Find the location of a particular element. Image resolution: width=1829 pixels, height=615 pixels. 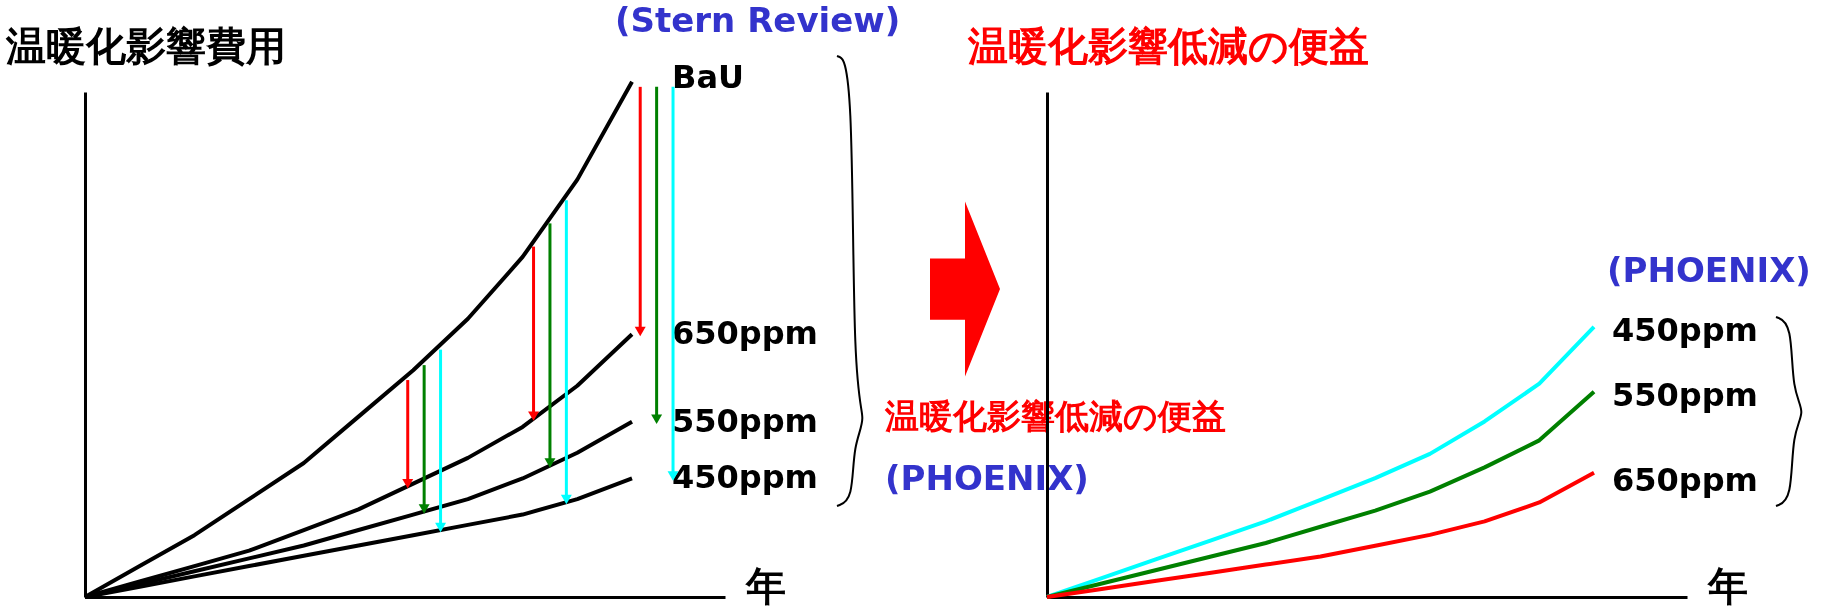

text: (PHOENIX) is located at coordinates (1709, 270).